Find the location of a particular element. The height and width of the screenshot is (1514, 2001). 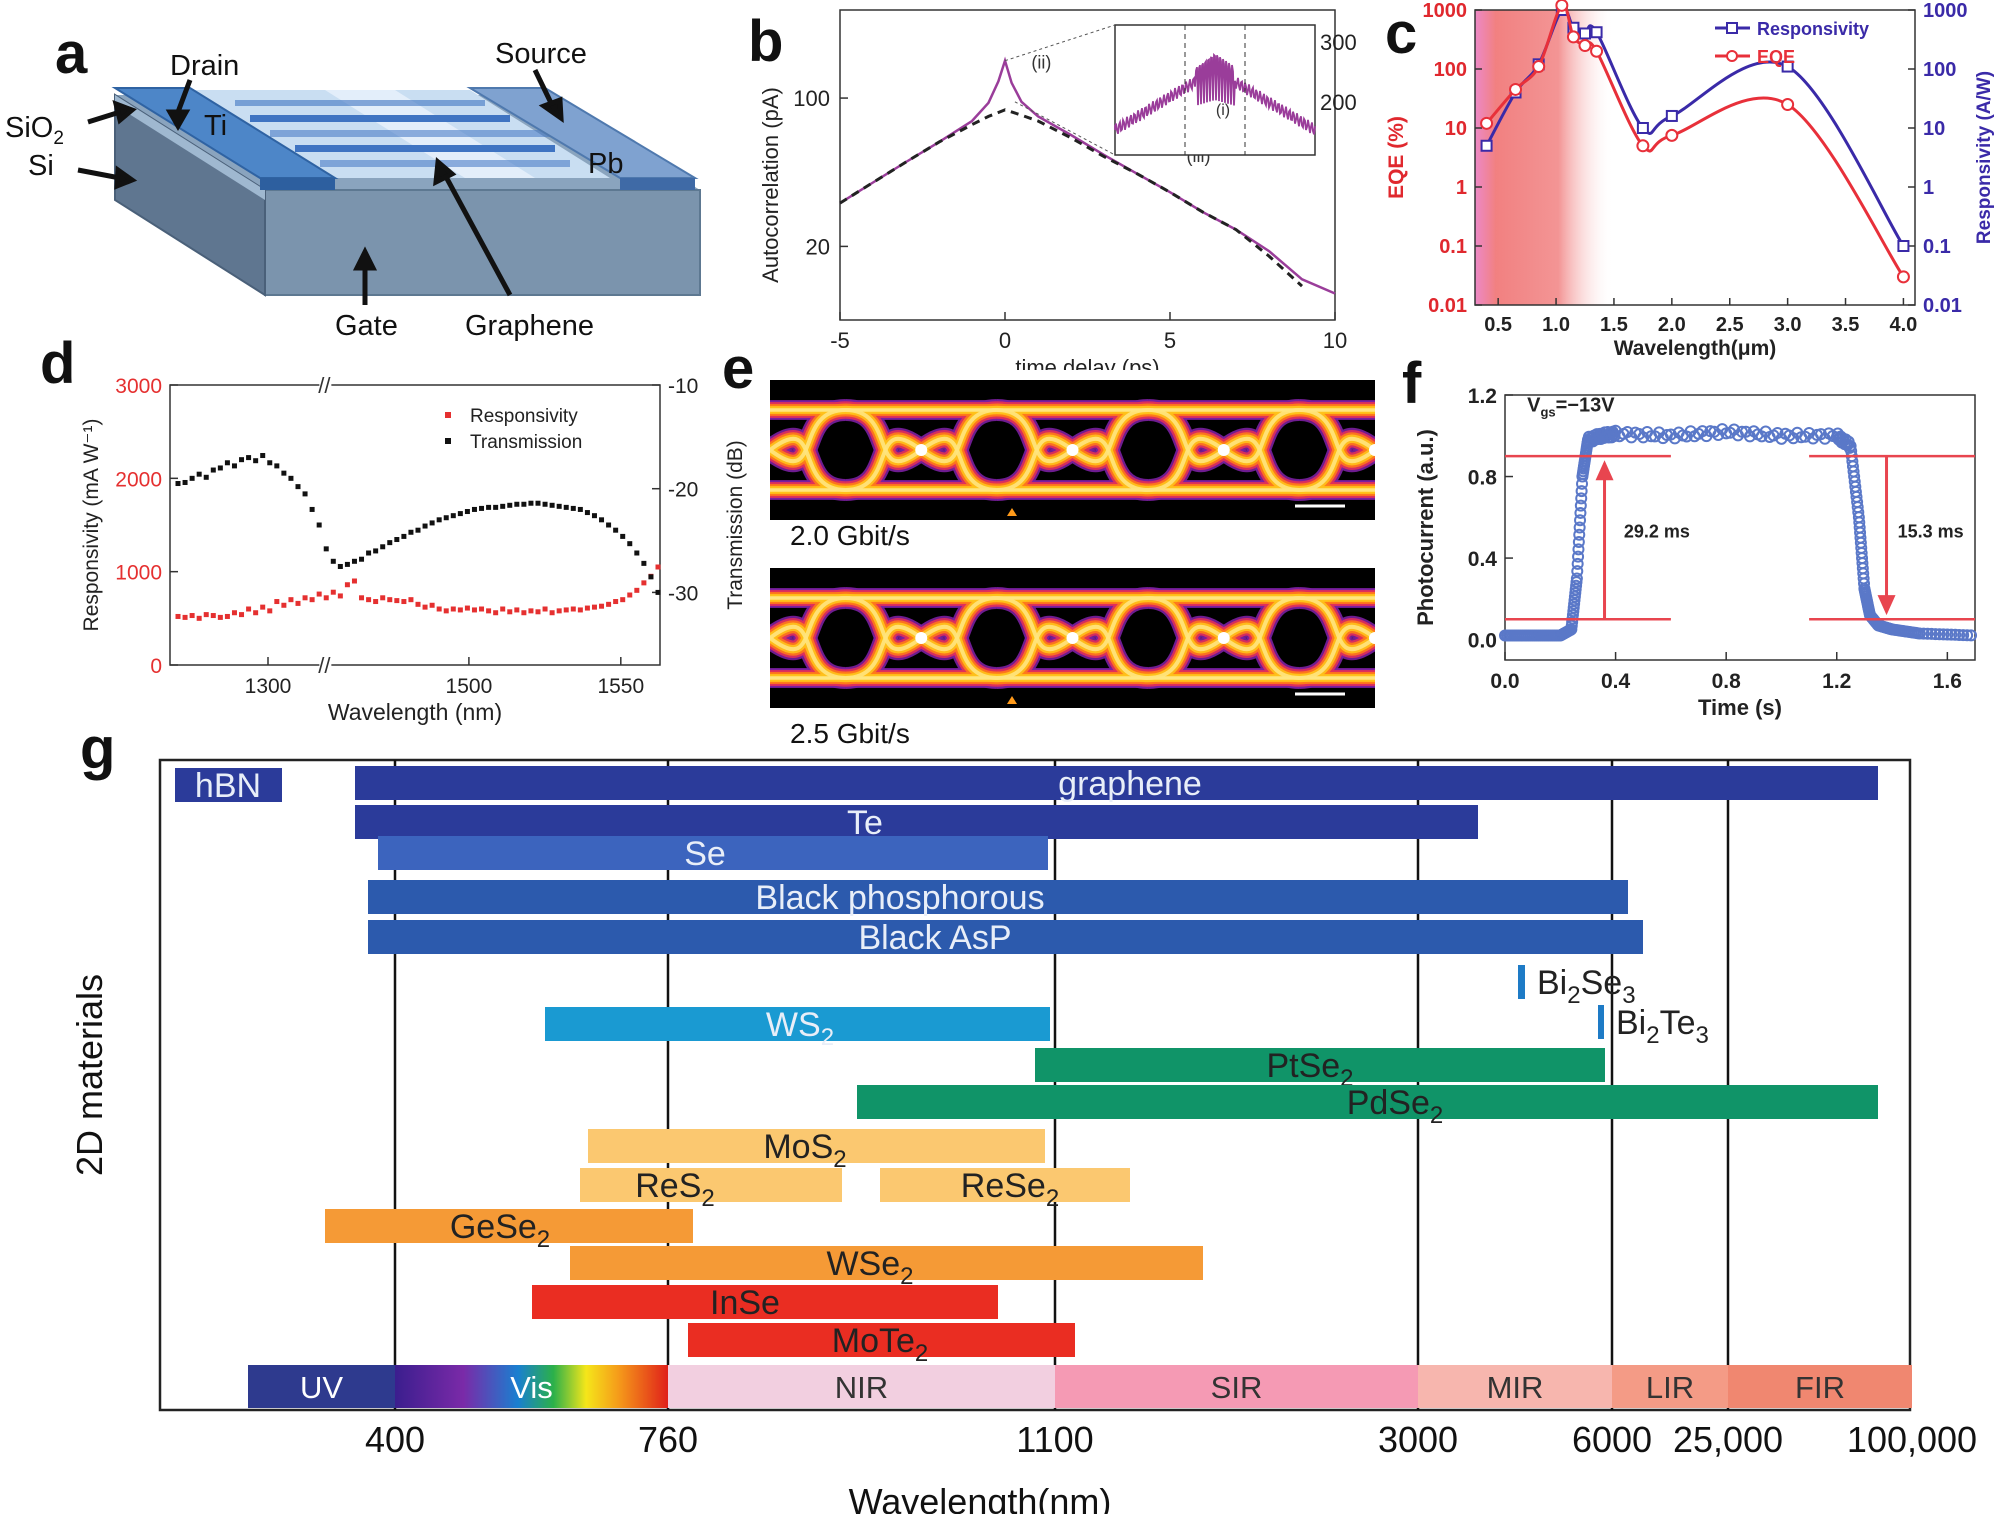

y-axis-label: 2D materials is located at coordinates (89, 1075).